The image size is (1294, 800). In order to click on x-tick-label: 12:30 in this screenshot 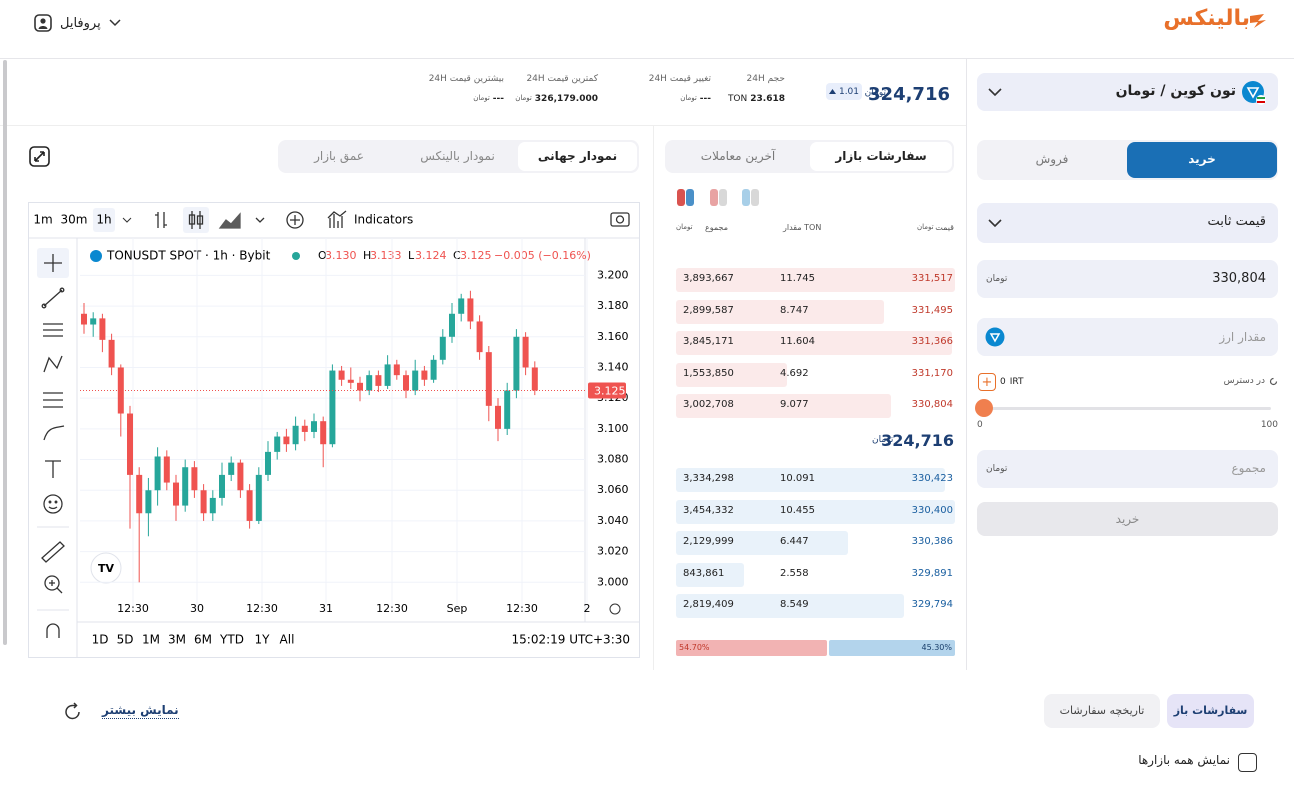, I will do `click(392, 608)`.